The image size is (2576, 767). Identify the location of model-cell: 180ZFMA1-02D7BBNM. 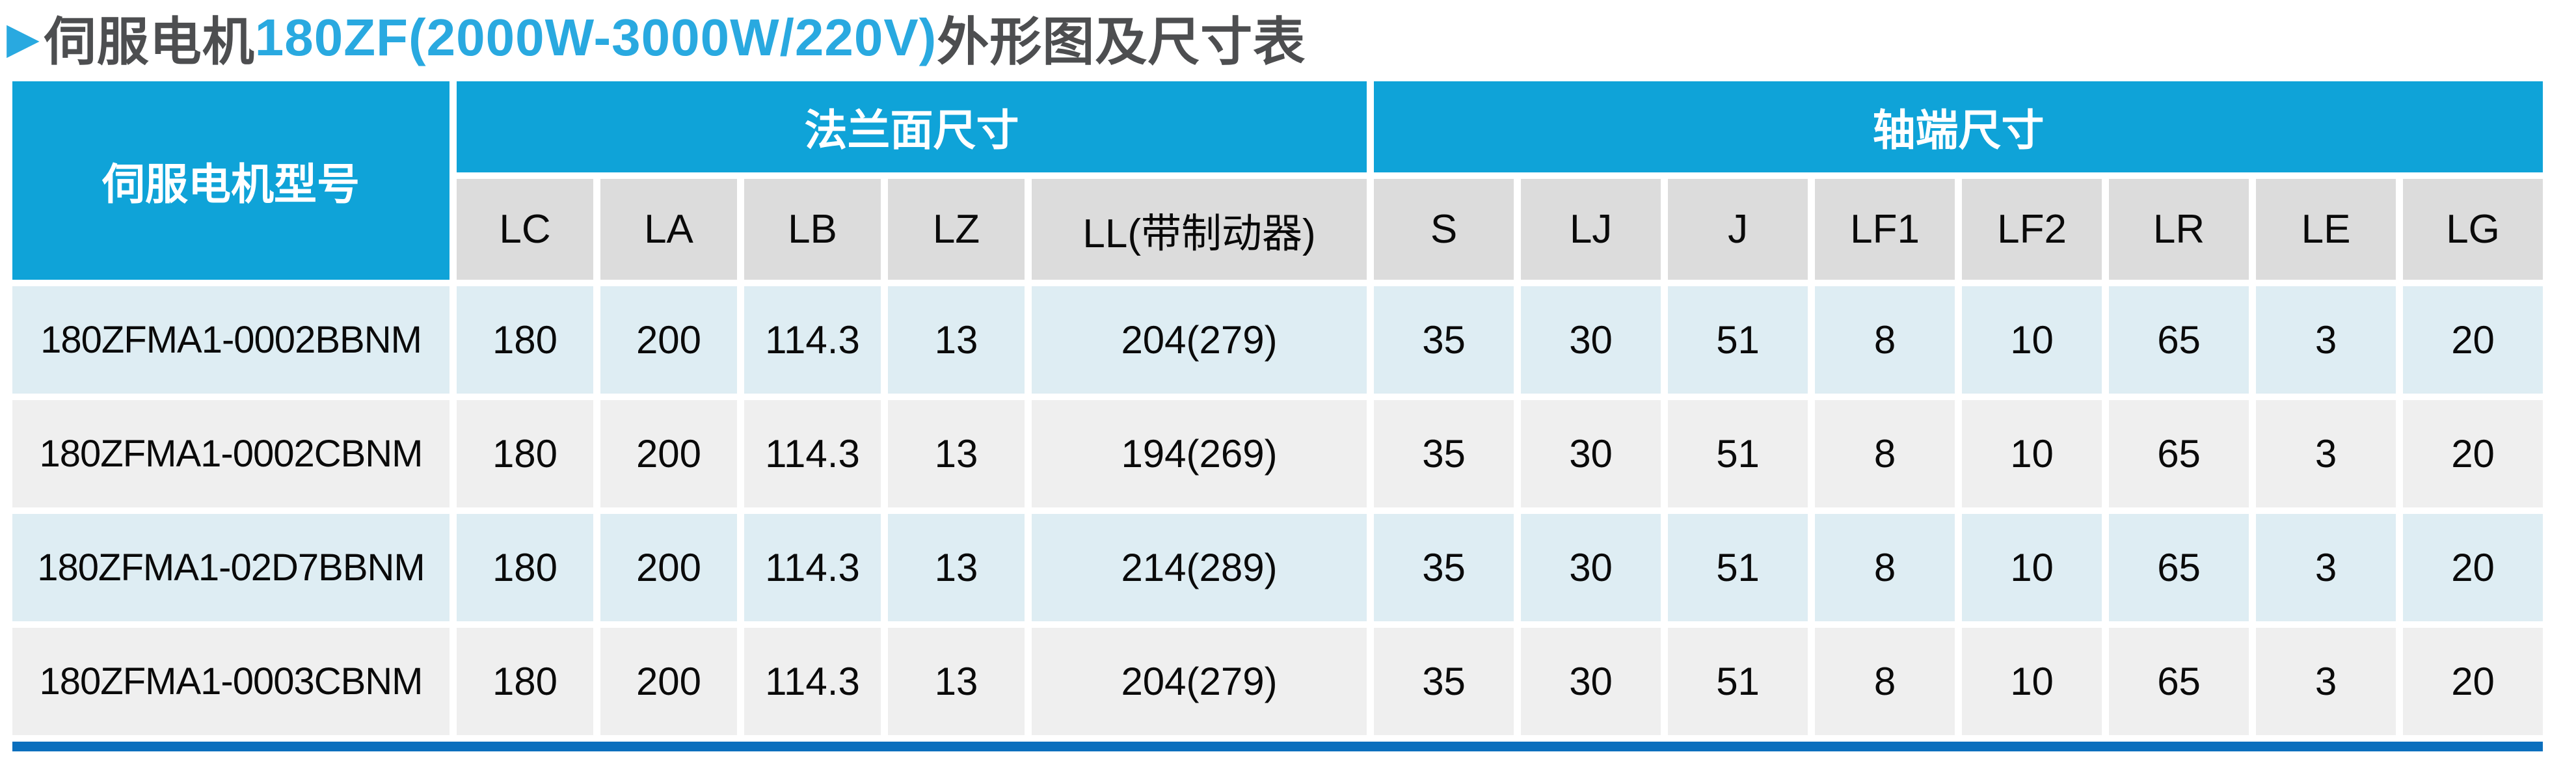
(230, 567).